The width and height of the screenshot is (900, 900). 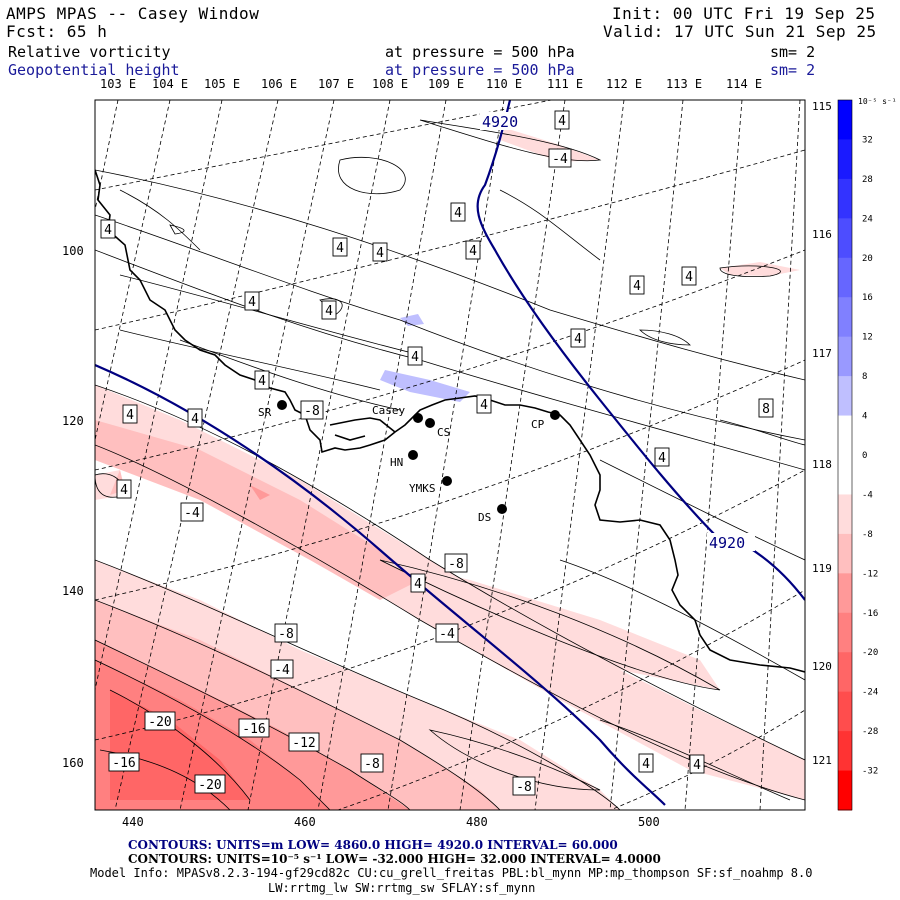 What do you see at coordinates (73, 763) in the screenshot?
I see `y-tick: 160` at bounding box center [73, 763].